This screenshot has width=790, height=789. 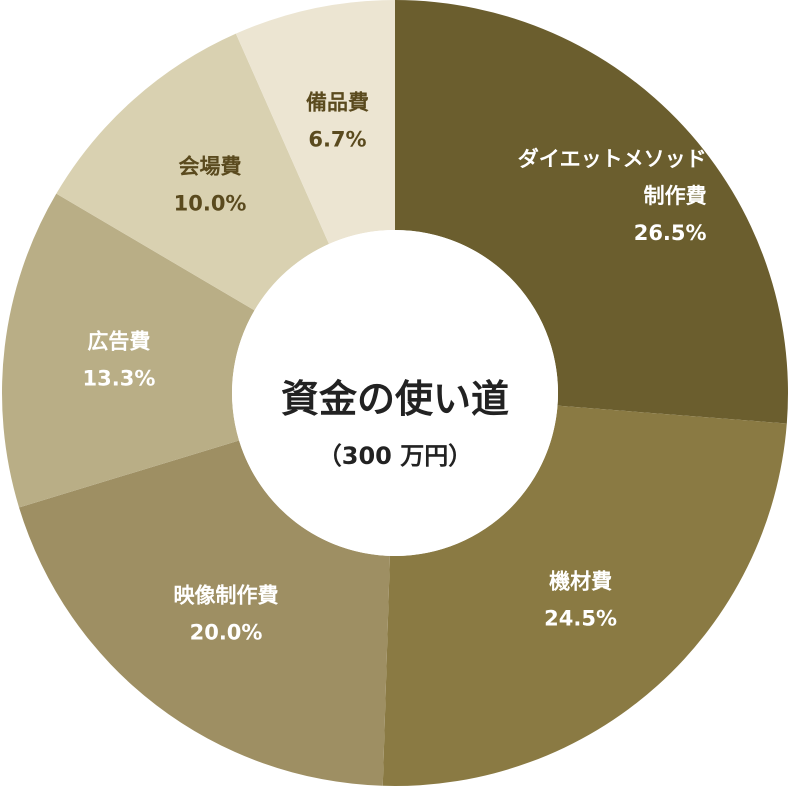 What do you see at coordinates (226, 595) in the screenshot?
I see `category-label: 映像制作費` at bounding box center [226, 595].